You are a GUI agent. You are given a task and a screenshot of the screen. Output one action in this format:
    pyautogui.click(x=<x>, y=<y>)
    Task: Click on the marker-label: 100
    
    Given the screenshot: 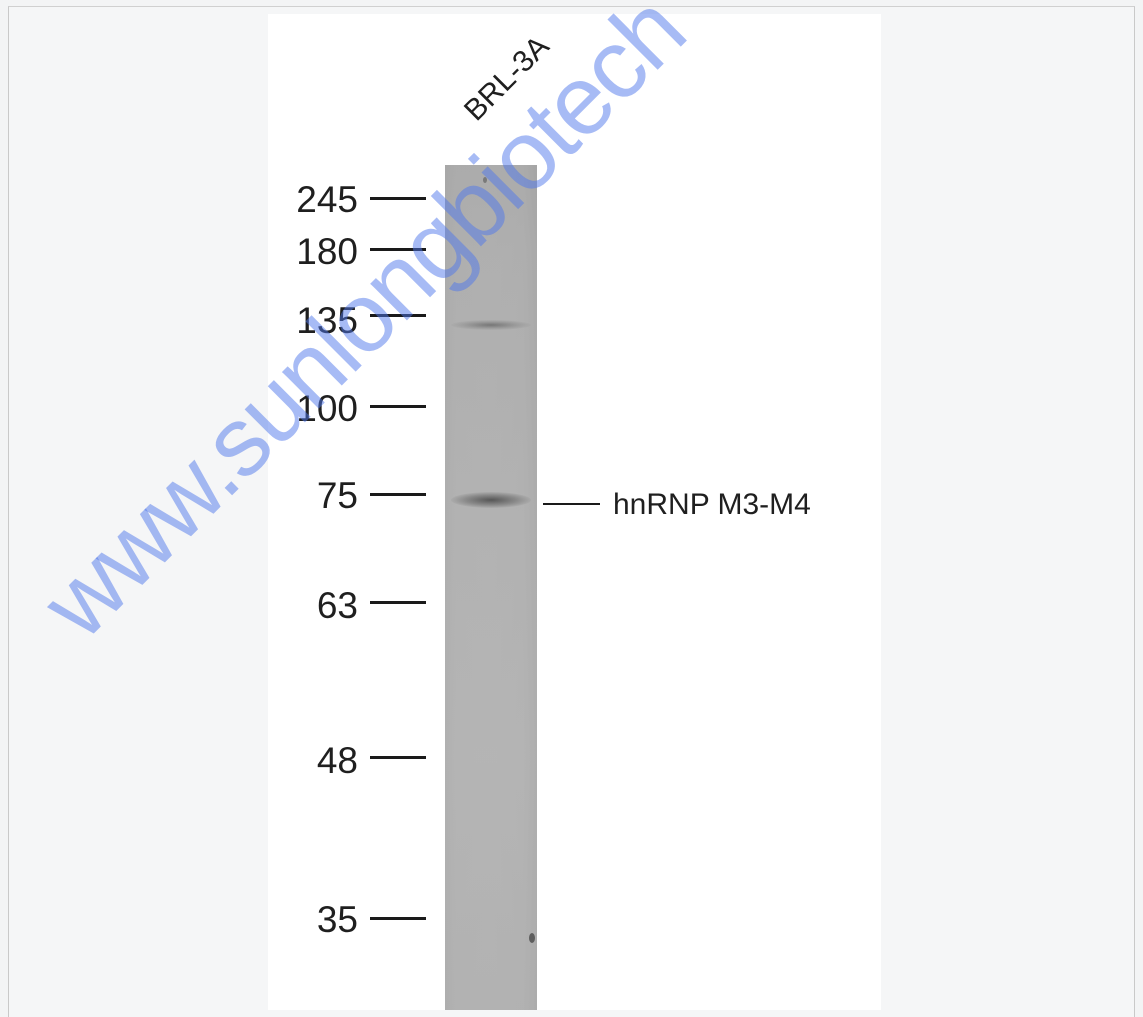 What is the action you would take?
    pyautogui.click(x=327, y=408)
    